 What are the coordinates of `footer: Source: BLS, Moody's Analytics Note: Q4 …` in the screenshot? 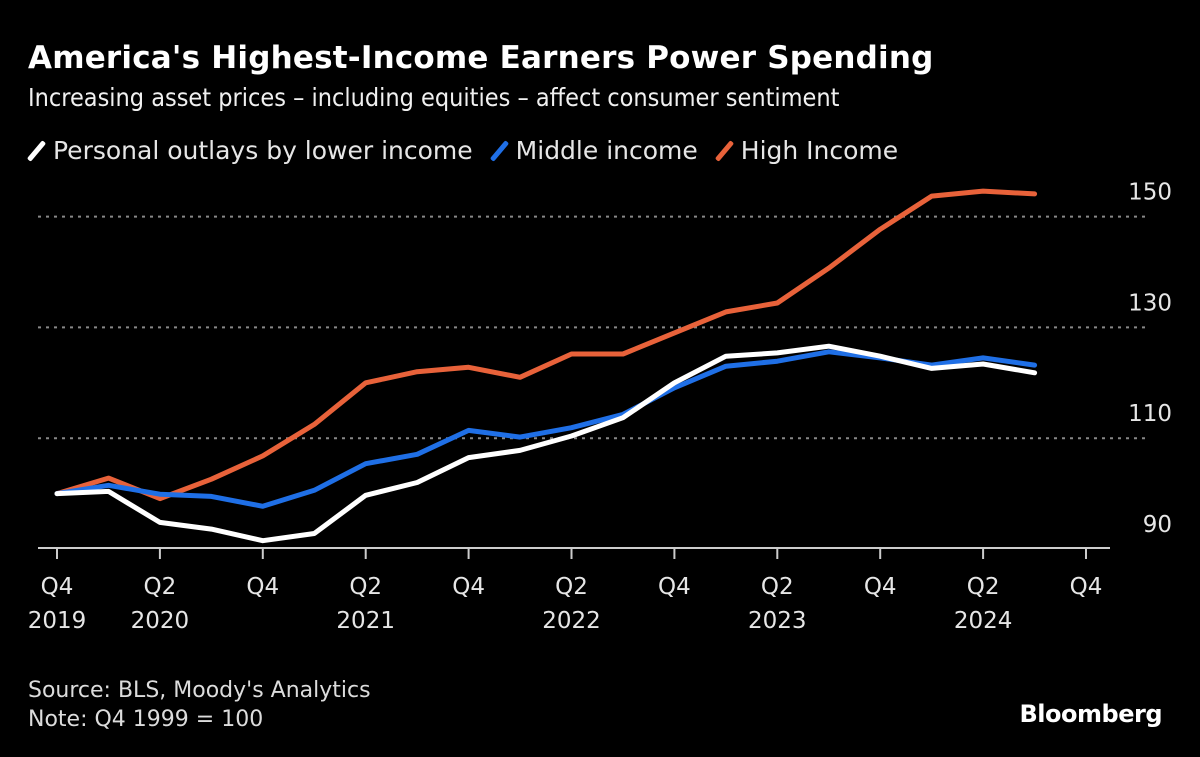 It's located at (199, 705).